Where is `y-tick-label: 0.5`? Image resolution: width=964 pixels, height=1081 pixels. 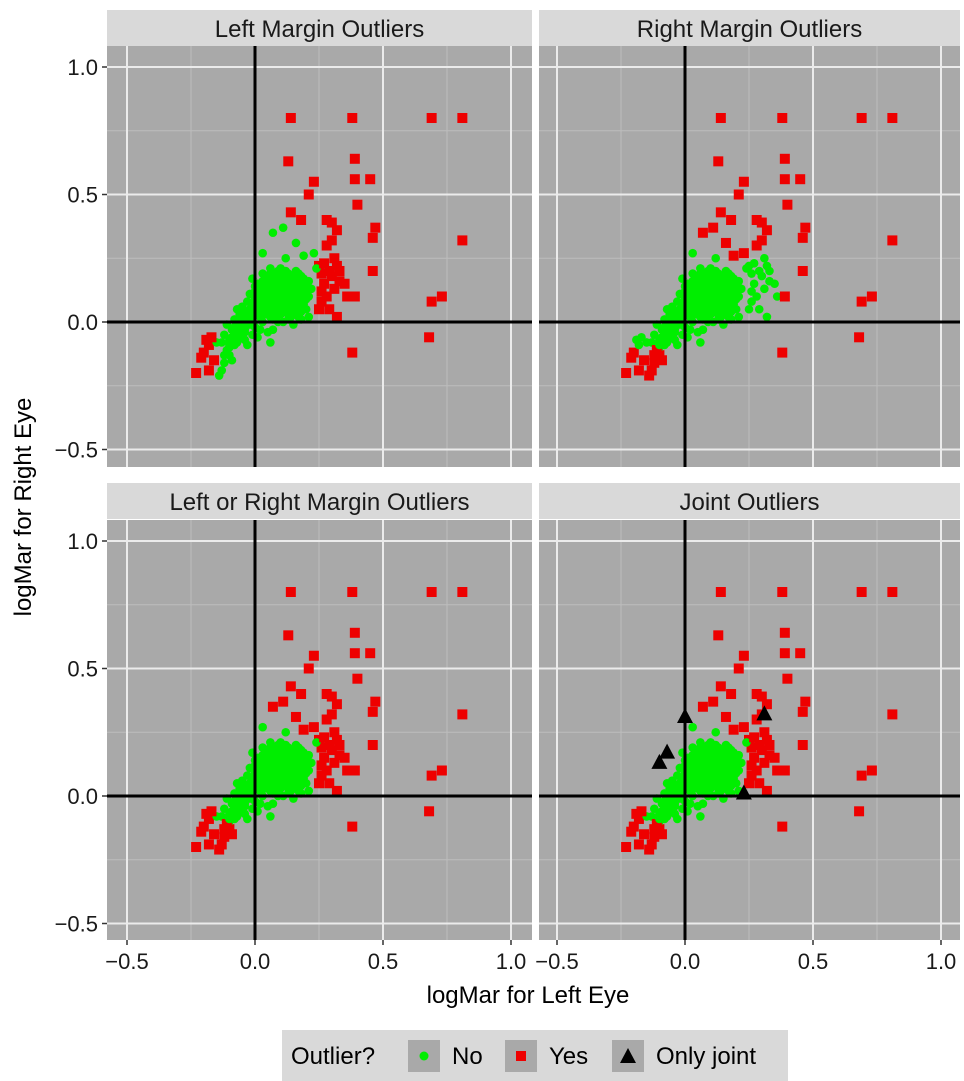
y-tick-label: 0.5 is located at coordinates (82, 669).